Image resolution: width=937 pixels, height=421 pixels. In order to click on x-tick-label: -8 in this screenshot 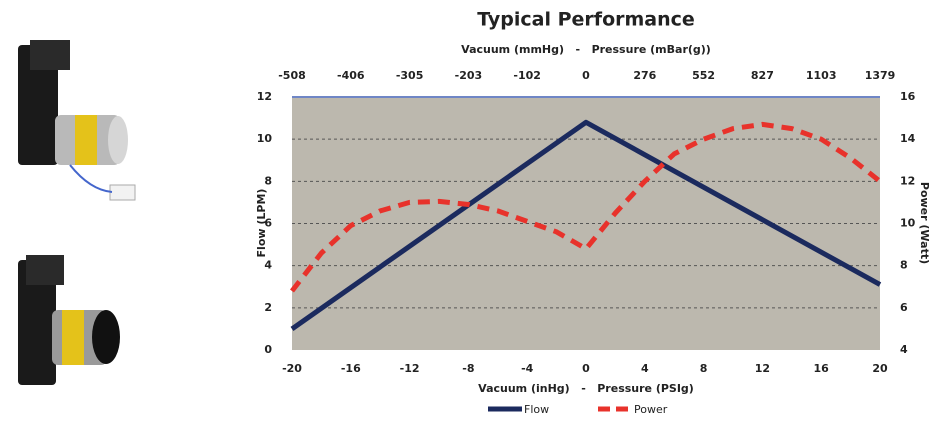, I will do `click(468, 368)`.